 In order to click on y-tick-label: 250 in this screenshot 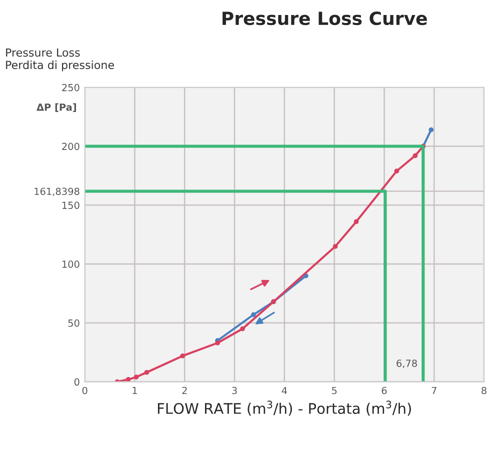, I will do `click(71, 88)`.